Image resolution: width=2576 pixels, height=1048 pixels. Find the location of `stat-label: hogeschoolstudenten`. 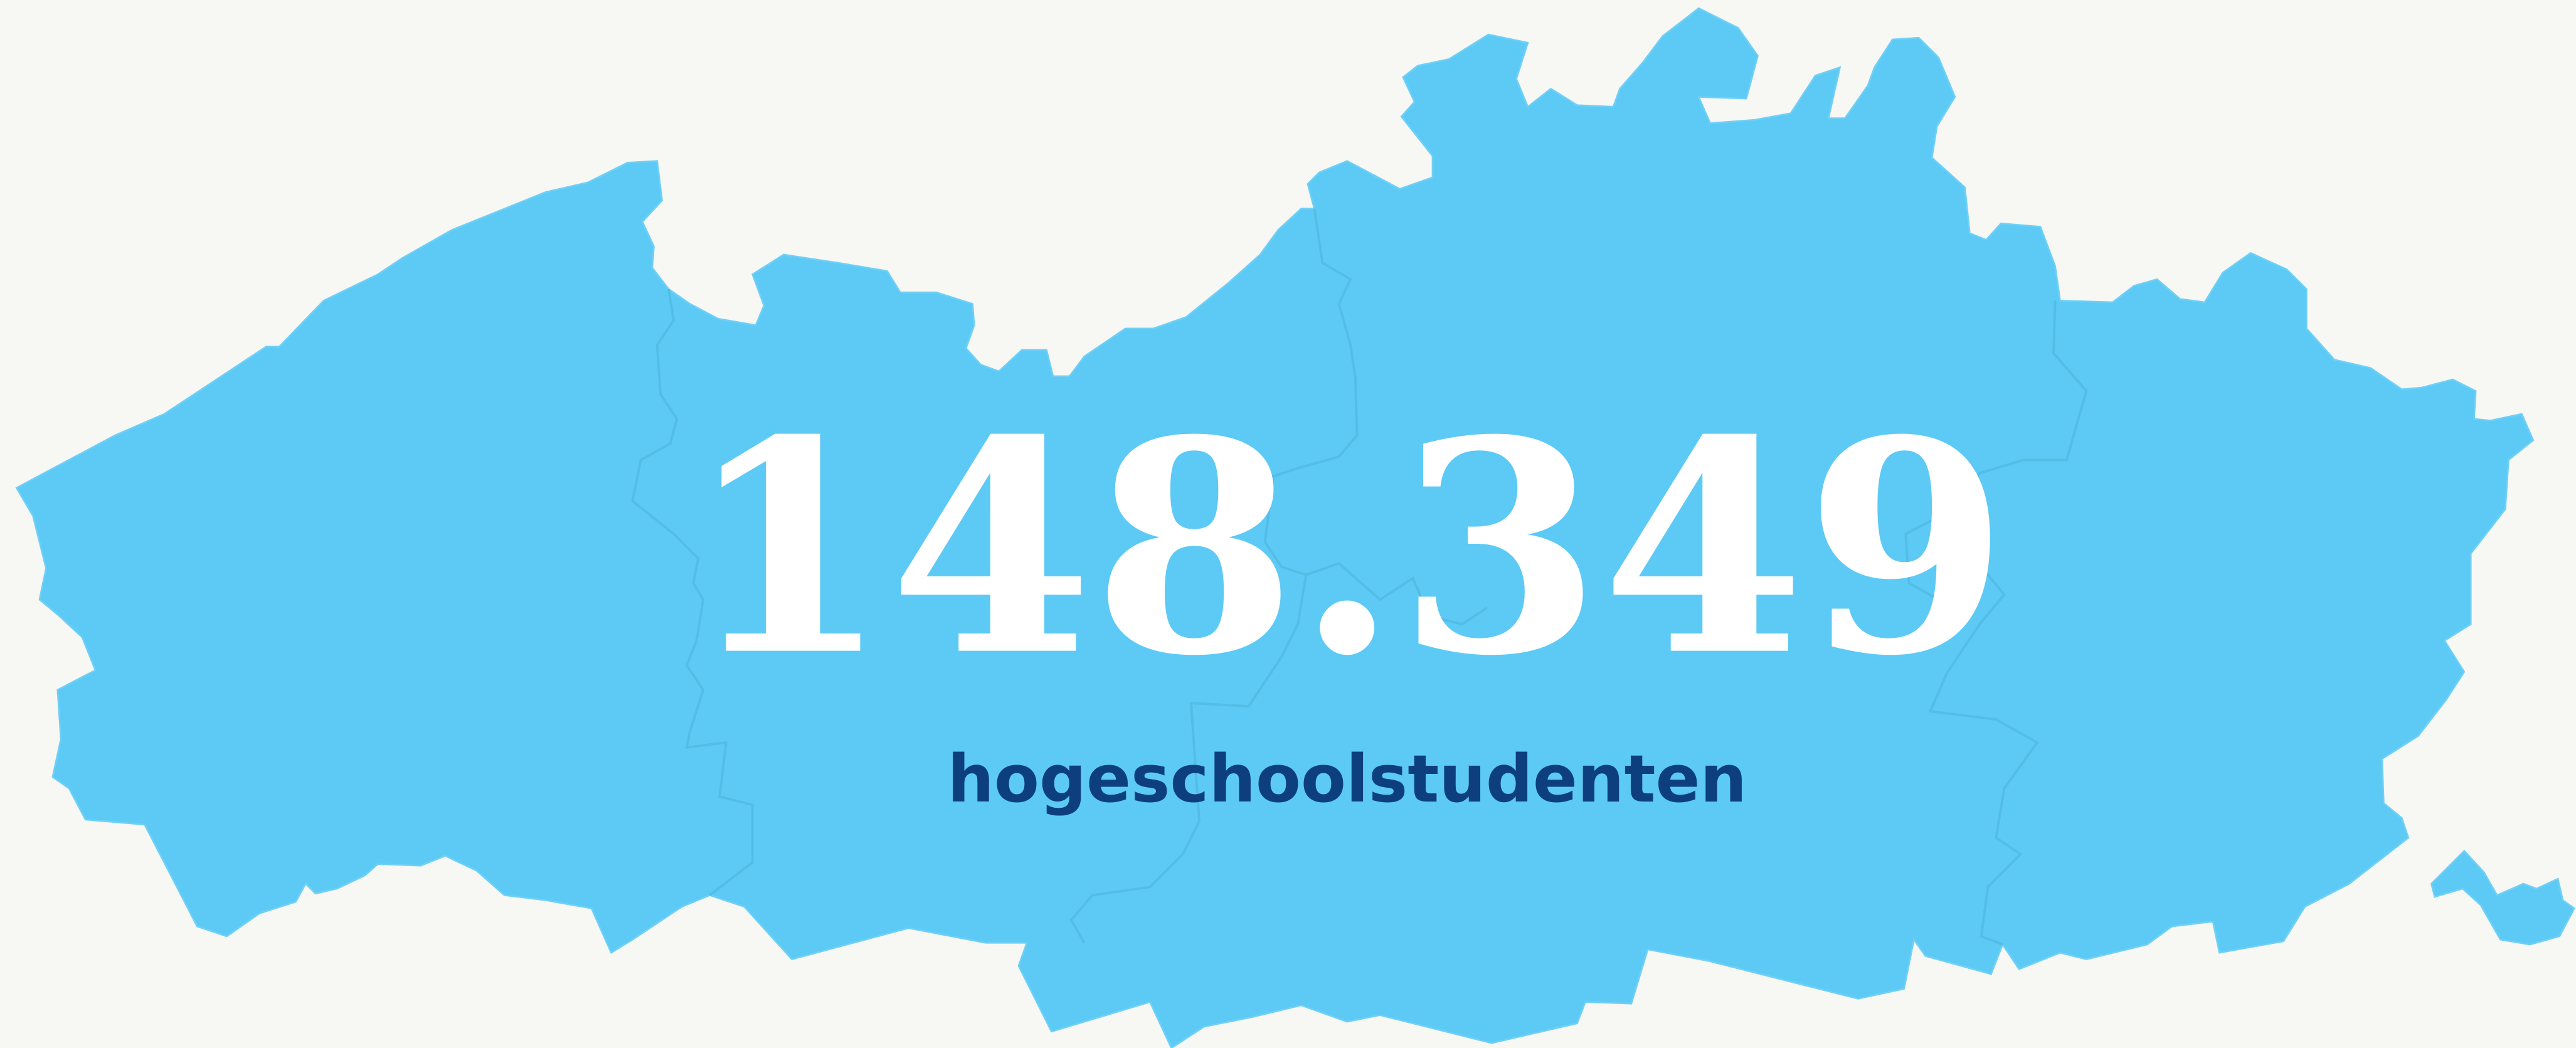

stat-label: hogeschoolstudenten is located at coordinates (1347, 779).